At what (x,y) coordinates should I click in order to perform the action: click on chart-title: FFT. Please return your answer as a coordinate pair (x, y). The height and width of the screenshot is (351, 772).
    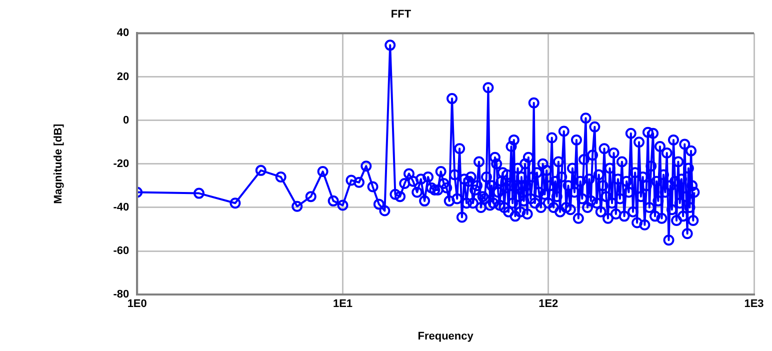
    Looking at the image, I should click on (401, 14).